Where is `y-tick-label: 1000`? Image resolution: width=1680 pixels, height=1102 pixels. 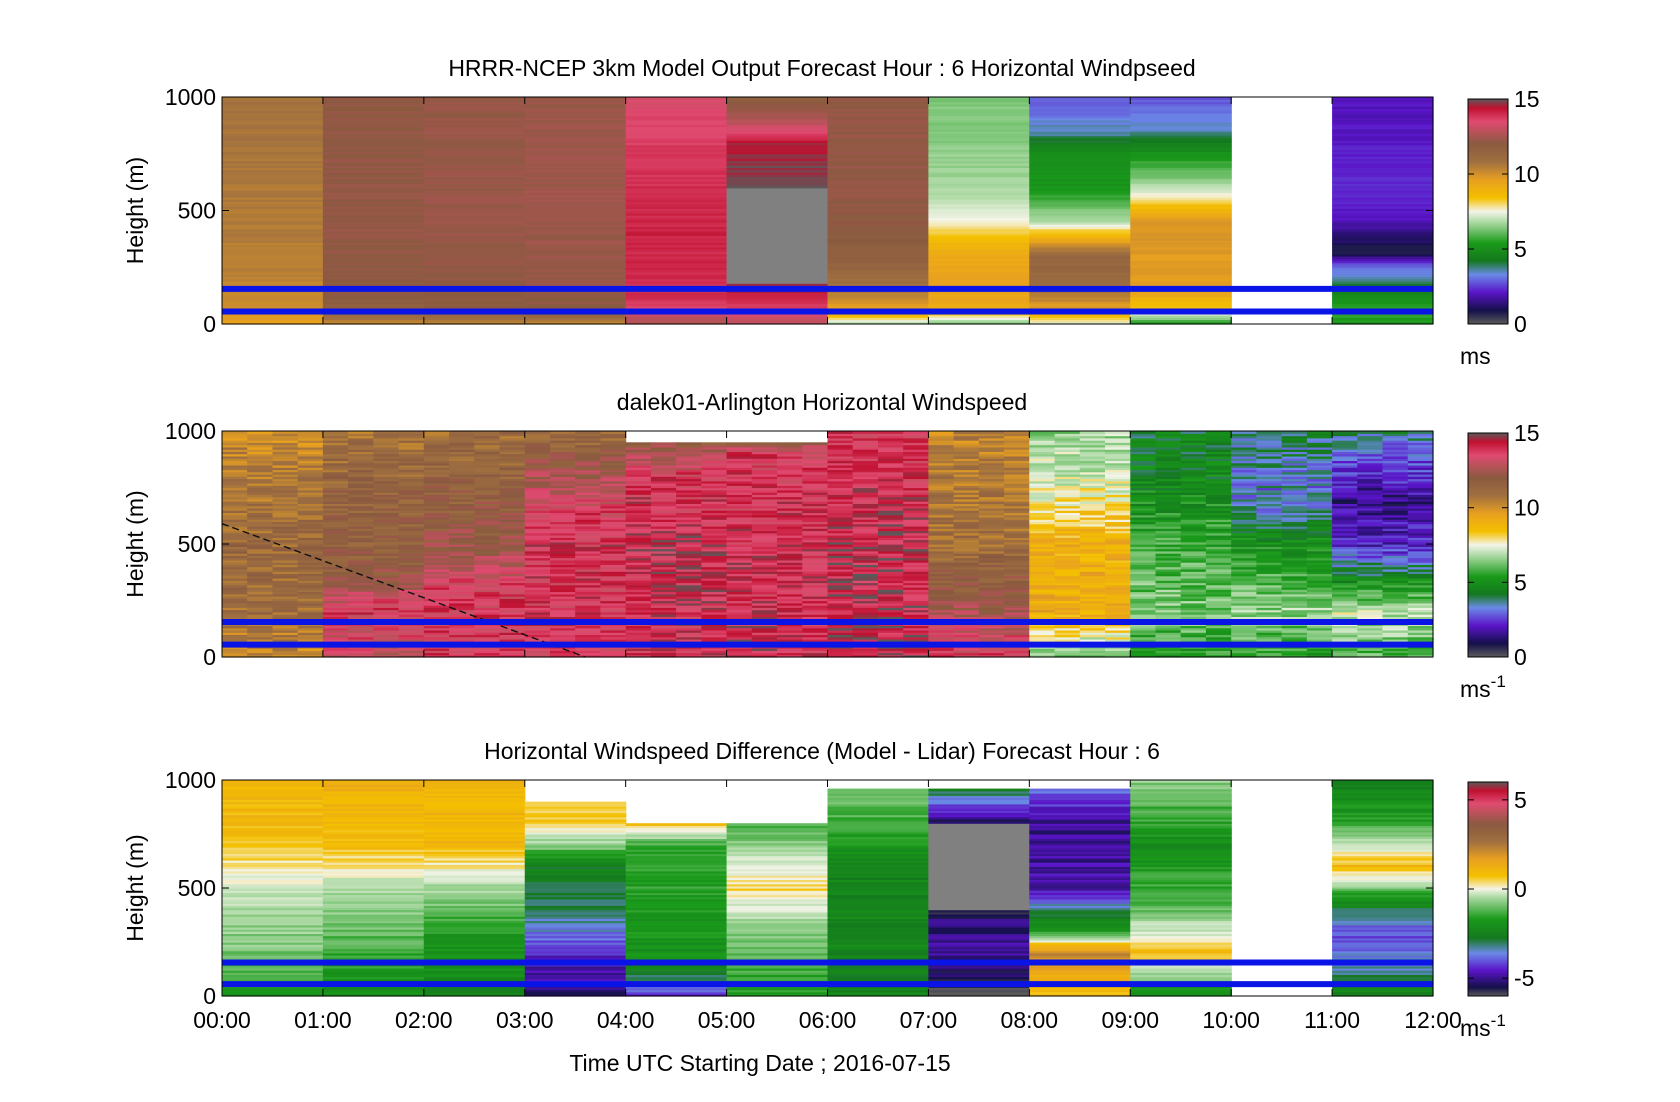
y-tick-label: 1000 is located at coordinates (190, 97).